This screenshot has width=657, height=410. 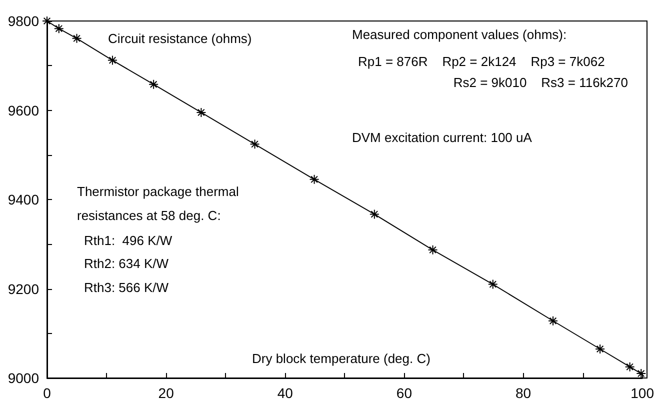 I want to click on x-axis-title: Dry block temperature (deg. C), so click(x=341, y=358).